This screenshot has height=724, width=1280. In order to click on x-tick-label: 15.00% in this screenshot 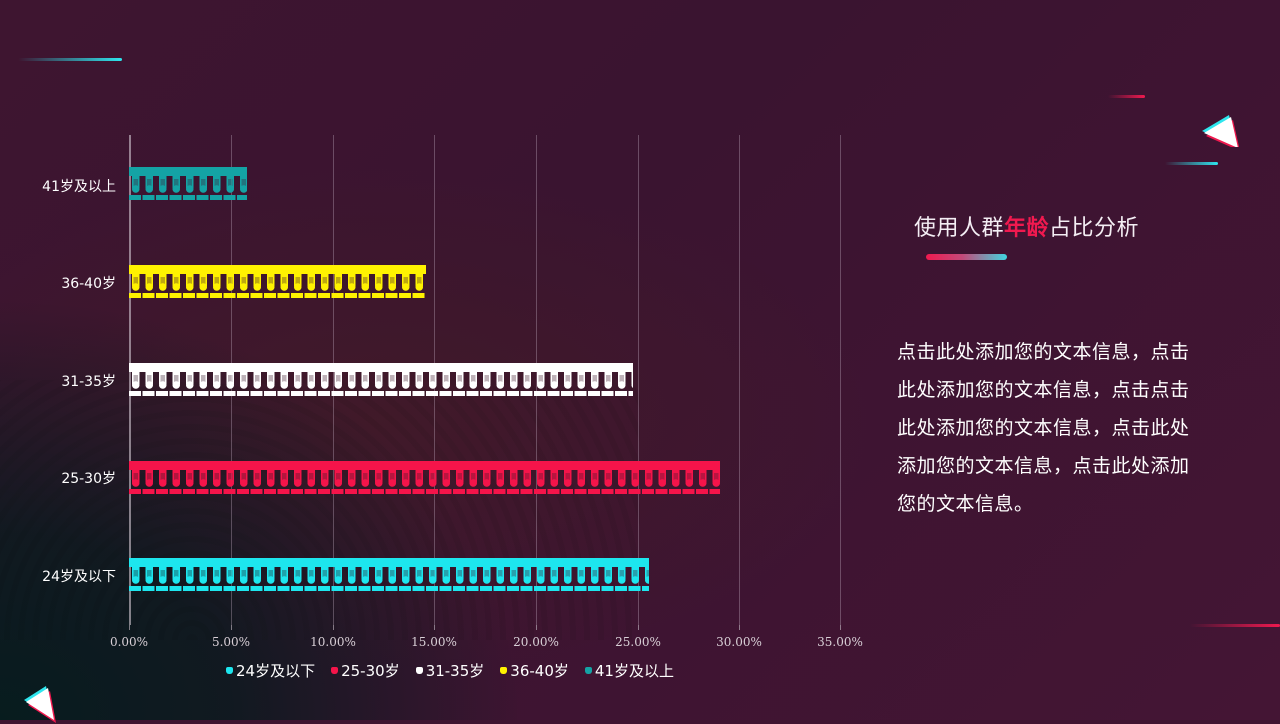, I will do `click(434, 642)`.